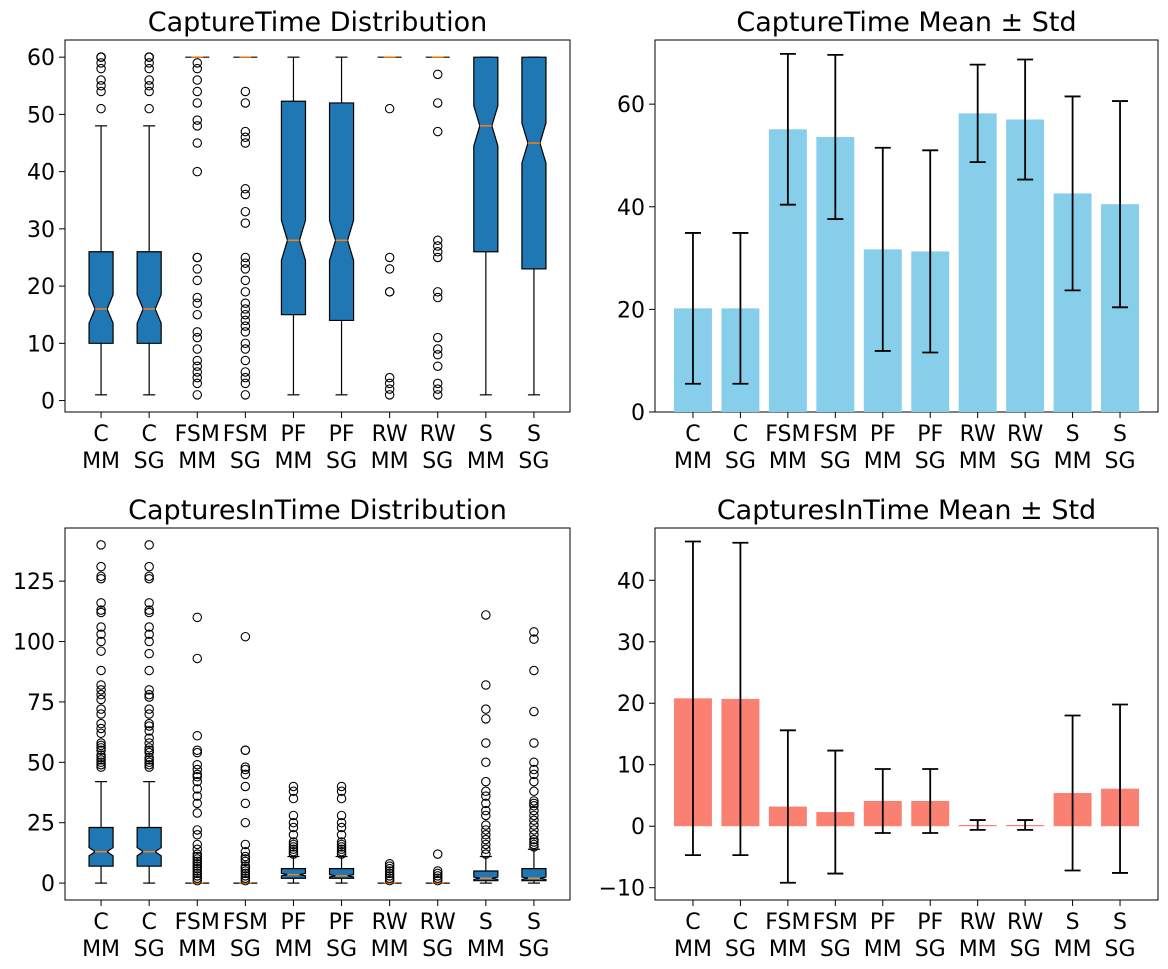 Image resolution: width=1168 pixels, height=969 pixels. What do you see at coordinates (41, 115) in the screenshot?
I see `y-tick-label: 50` at bounding box center [41, 115].